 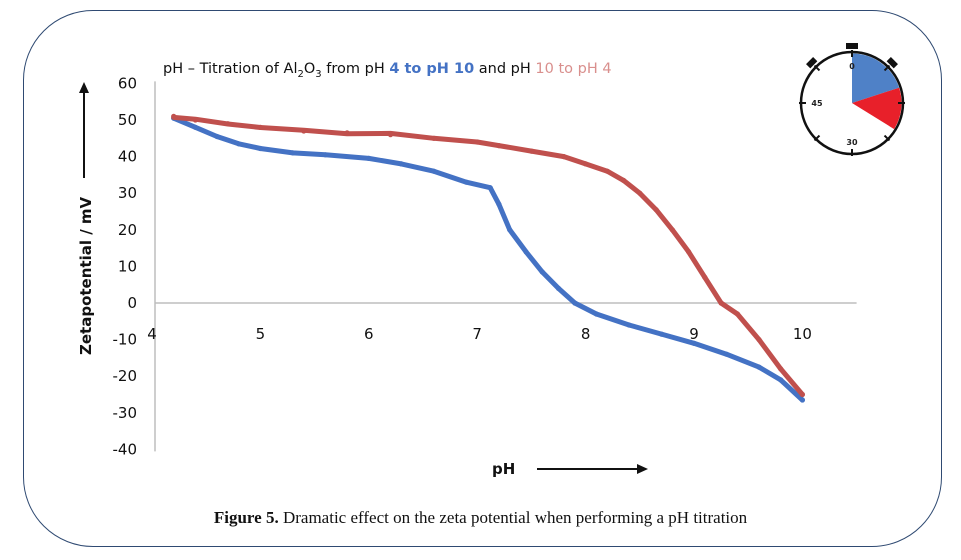 What do you see at coordinates (356, 69) in the screenshot?
I see `title-from: from pH` at bounding box center [356, 69].